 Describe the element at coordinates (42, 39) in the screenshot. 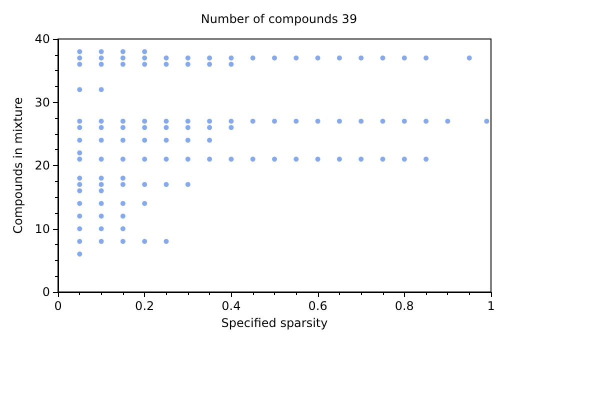

I see `y-tick-label: 40` at that location.